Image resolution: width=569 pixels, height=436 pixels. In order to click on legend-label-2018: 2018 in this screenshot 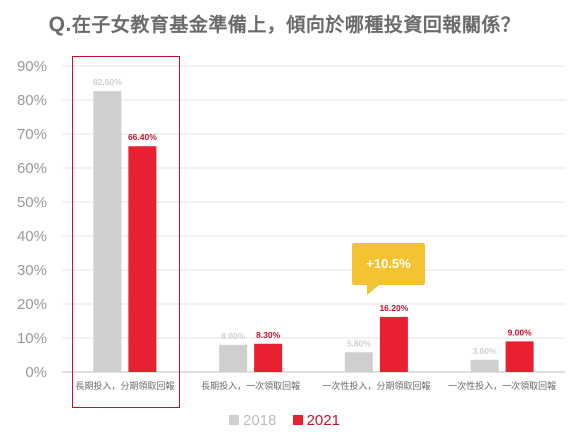, I will do `click(260, 420)`.